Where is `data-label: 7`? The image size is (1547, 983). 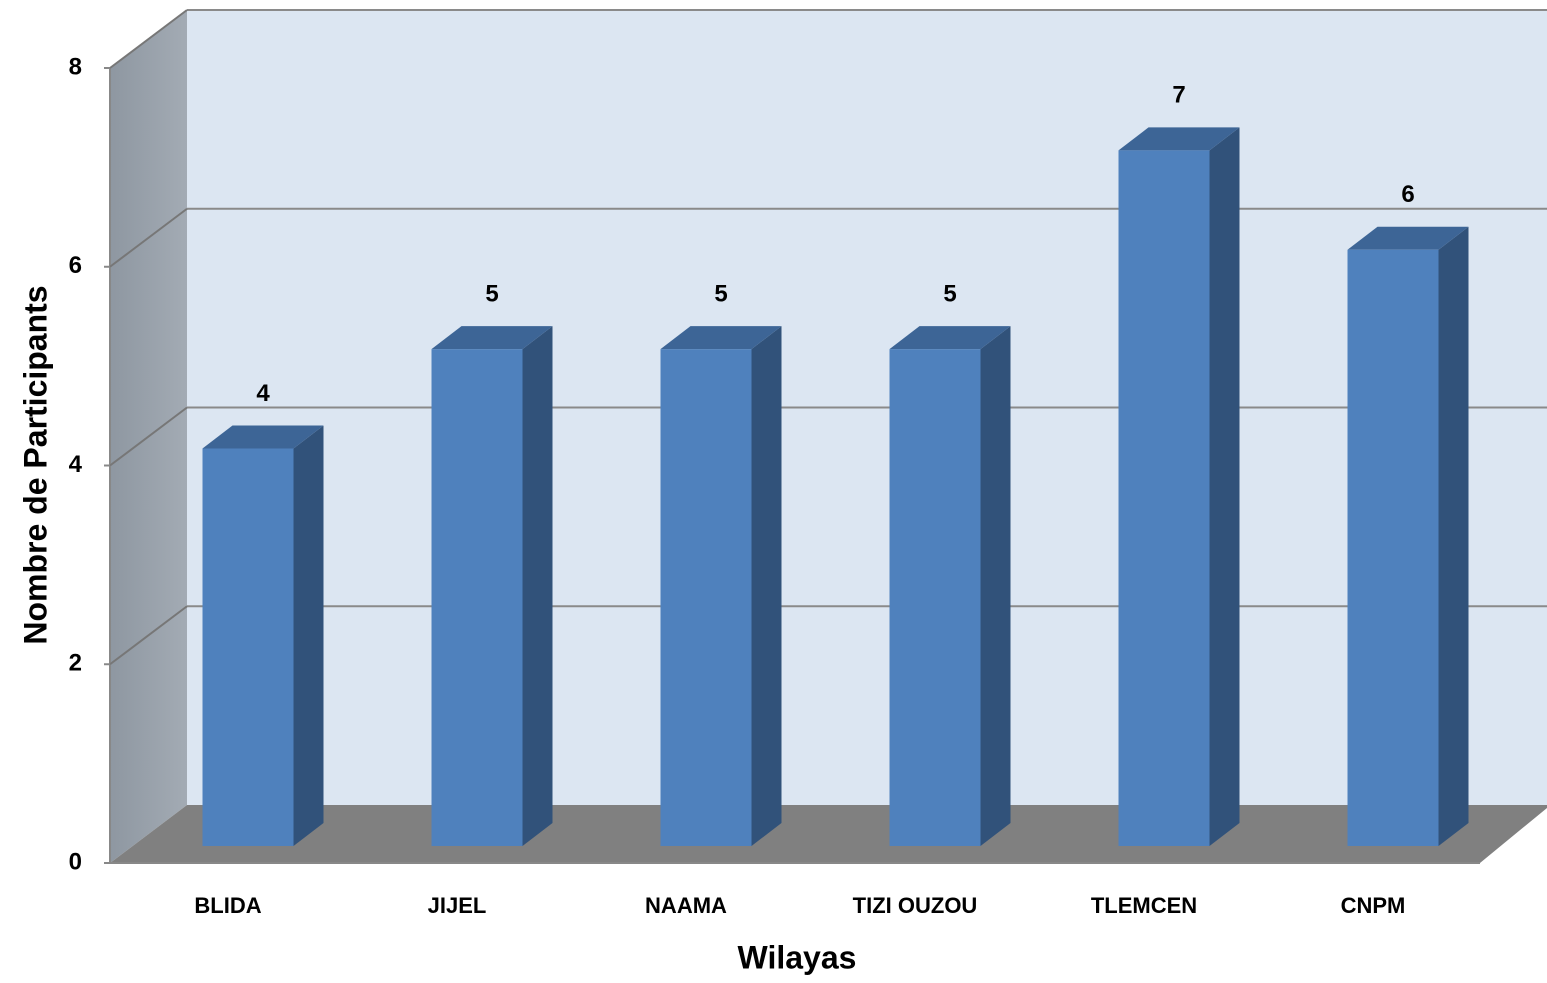
data-label: 7 is located at coordinates (1178, 95).